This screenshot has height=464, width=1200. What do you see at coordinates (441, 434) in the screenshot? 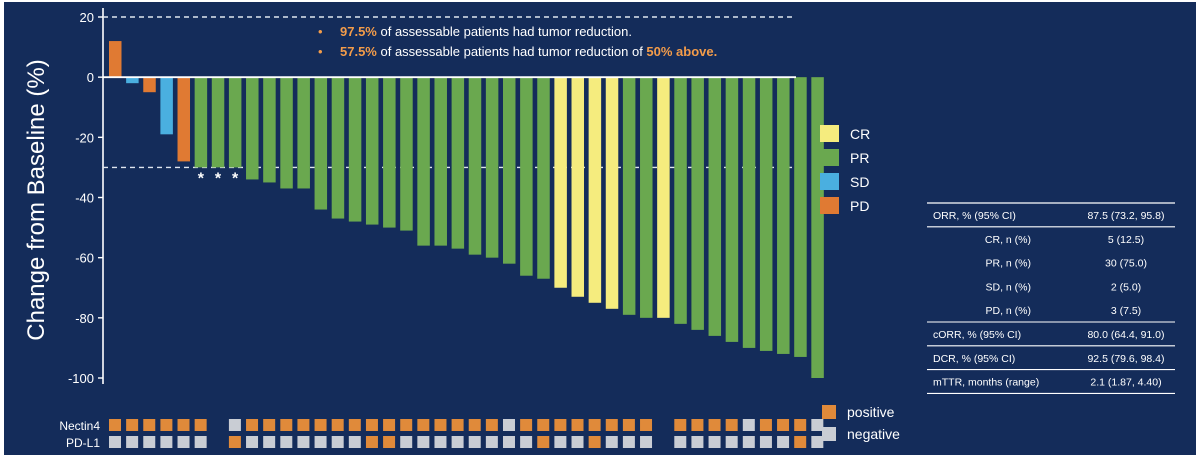
I see `biomarker-heatmap: Nectin4 PD-L1` at bounding box center [441, 434].